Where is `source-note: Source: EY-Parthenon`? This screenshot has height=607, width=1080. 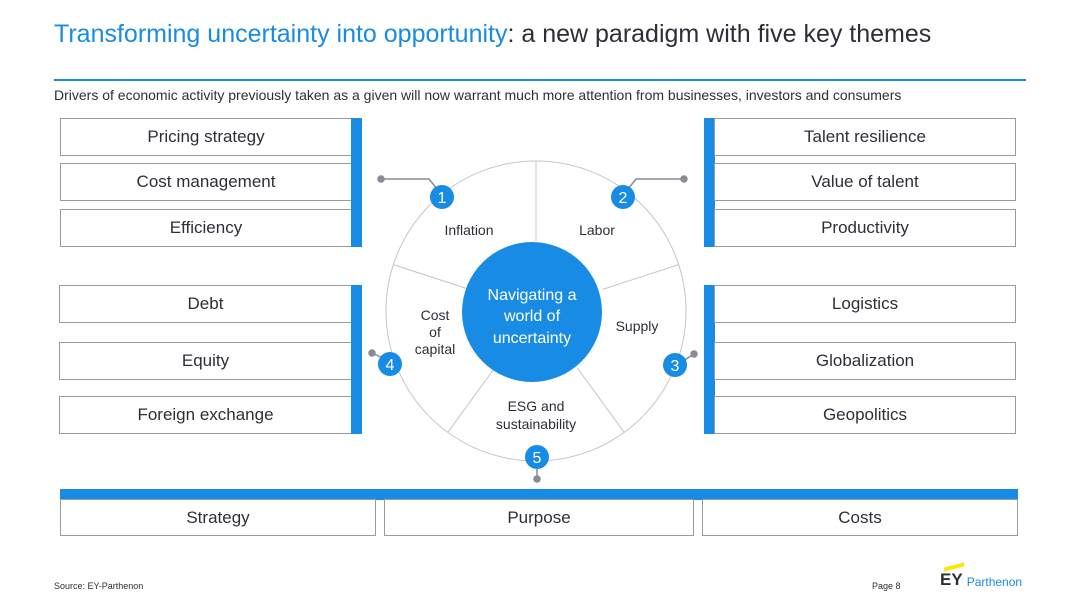 source-note: Source: EY-Parthenon is located at coordinates (98, 586).